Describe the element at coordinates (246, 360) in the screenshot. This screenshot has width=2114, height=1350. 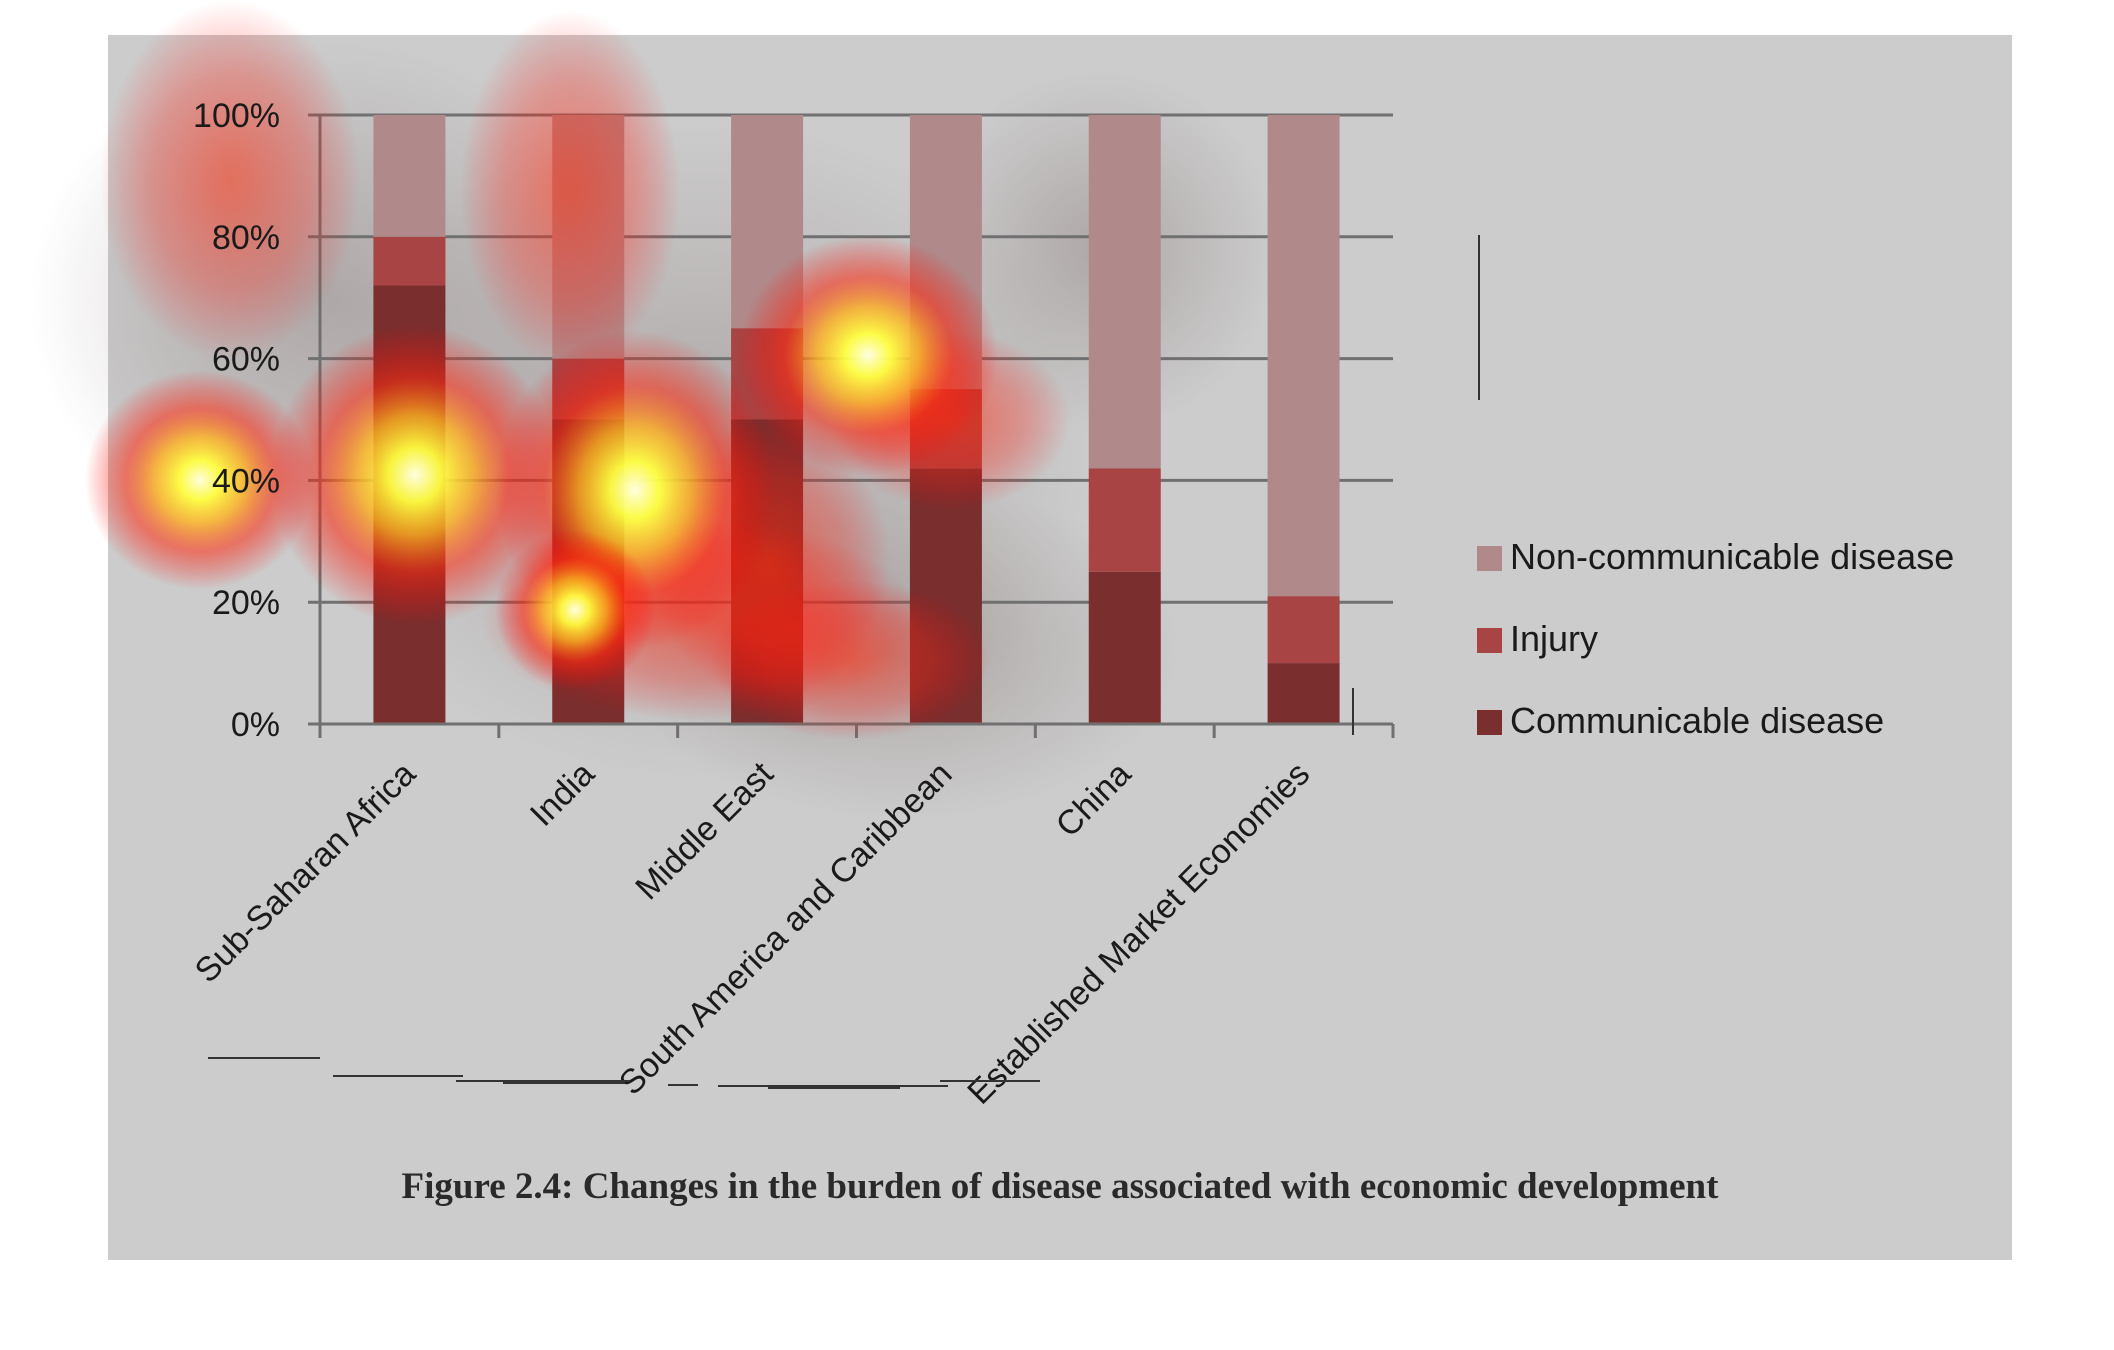
I see `y-tick-label: 60%` at that location.